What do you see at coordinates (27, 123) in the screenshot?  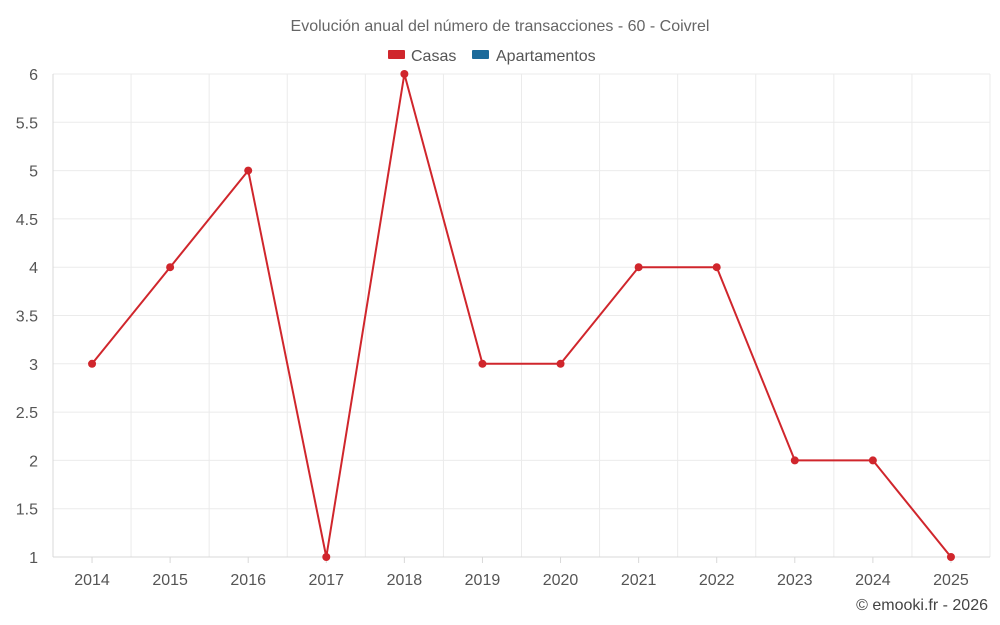 I see `y-tick-label: 5.5` at bounding box center [27, 123].